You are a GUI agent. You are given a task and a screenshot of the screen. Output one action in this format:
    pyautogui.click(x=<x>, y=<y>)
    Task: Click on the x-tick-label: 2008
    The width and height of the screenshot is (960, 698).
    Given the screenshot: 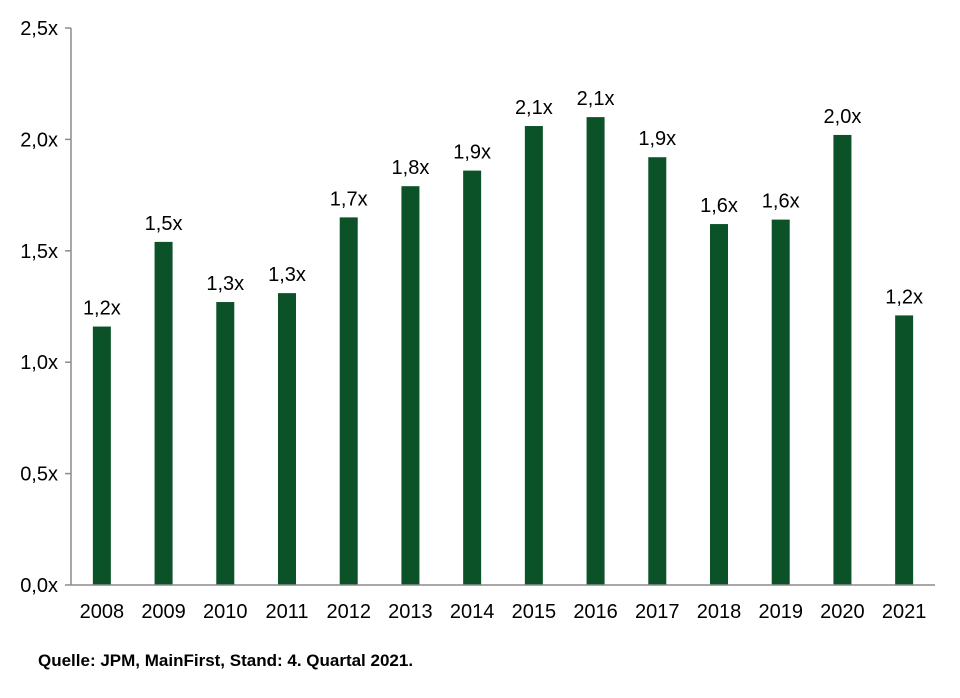 What is the action you would take?
    pyautogui.click(x=102, y=612)
    